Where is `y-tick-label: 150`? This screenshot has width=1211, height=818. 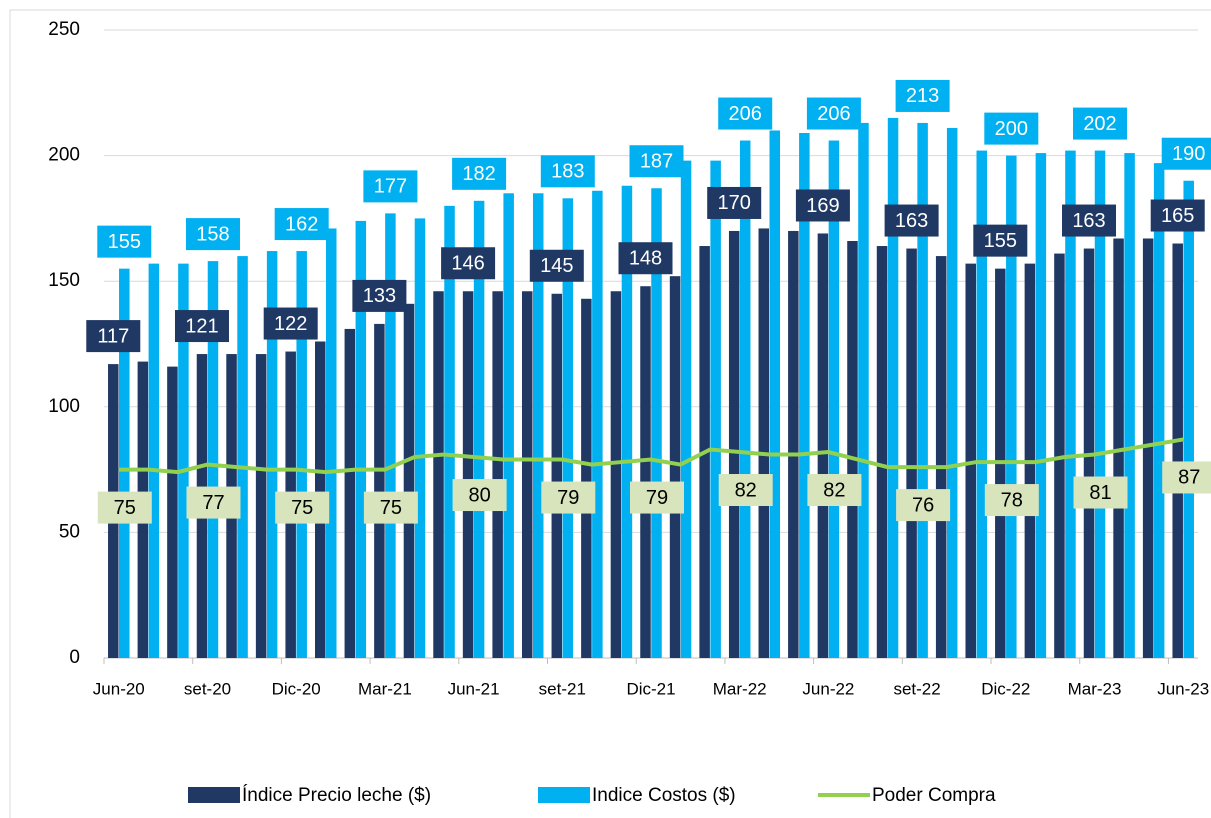
y-tick-label: 150 is located at coordinates (64, 280).